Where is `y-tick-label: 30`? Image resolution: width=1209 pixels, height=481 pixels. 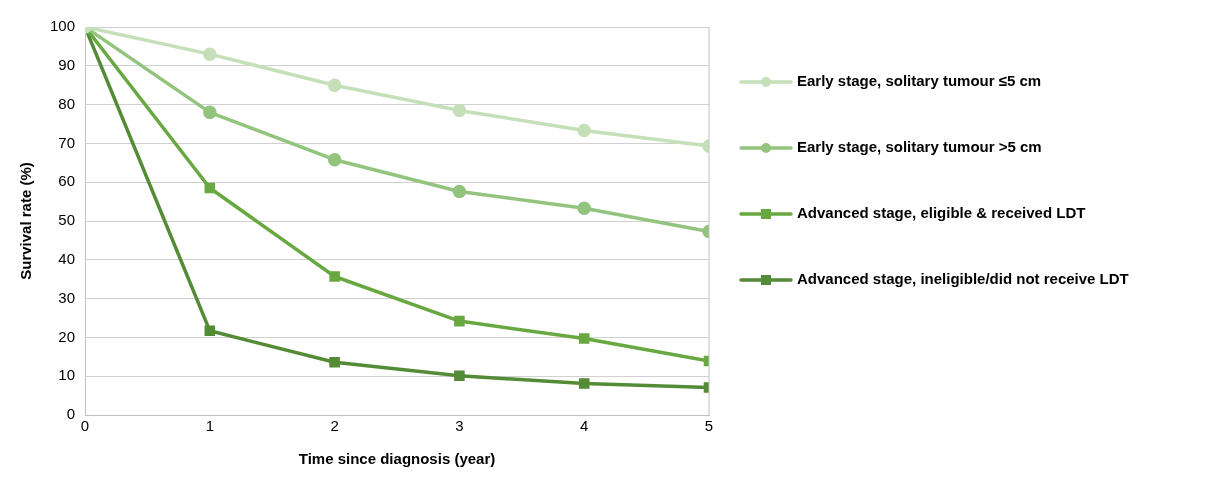 y-tick-label: 30 is located at coordinates (67, 297).